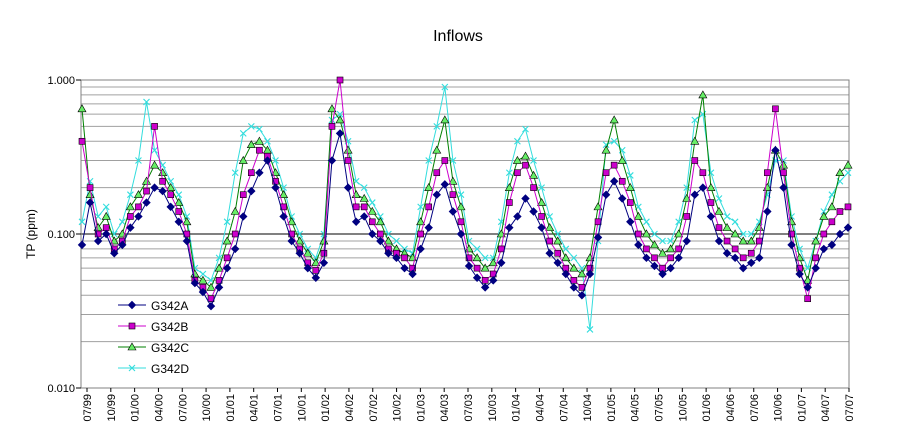 Image resolution: width=897 pixels, height=447 pixels. What do you see at coordinates (588, 408) in the screenshot?
I see `x-tick-label: 10/04` at bounding box center [588, 408].